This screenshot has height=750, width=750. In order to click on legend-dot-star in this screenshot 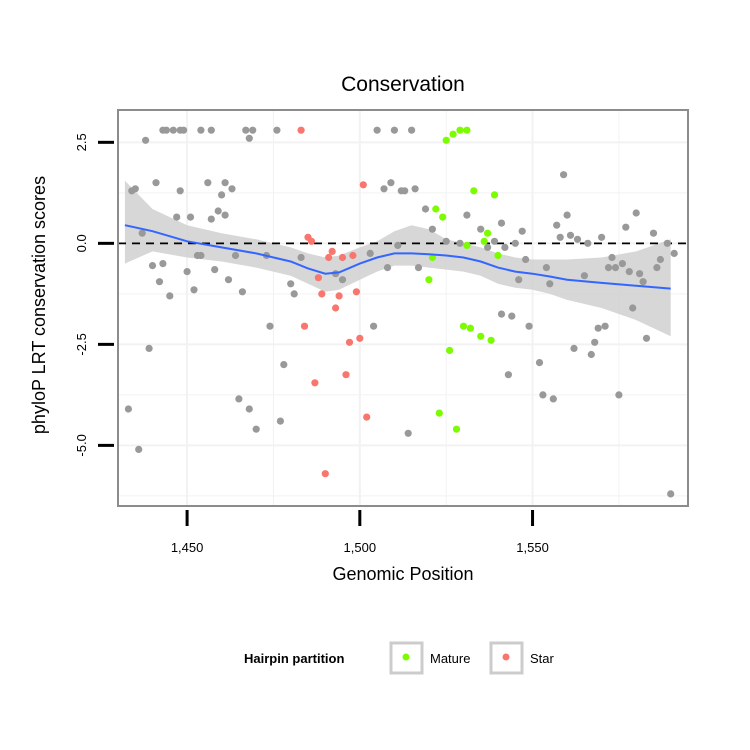, I will do `click(506, 657)`.